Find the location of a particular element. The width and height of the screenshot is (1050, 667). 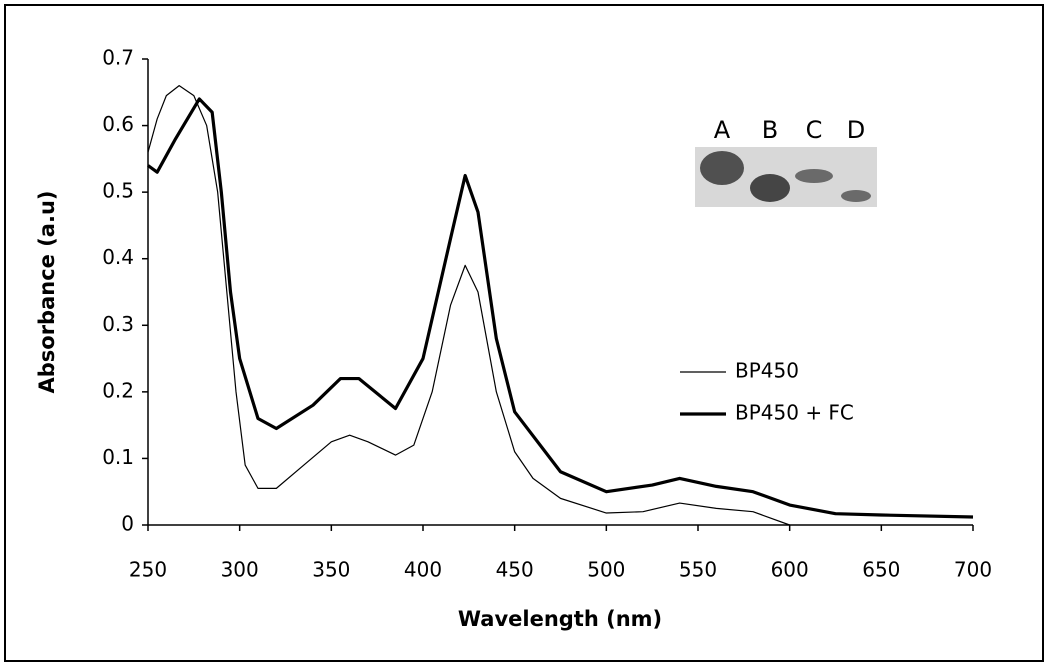

gel-lane-label: A is located at coordinates (722, 130).